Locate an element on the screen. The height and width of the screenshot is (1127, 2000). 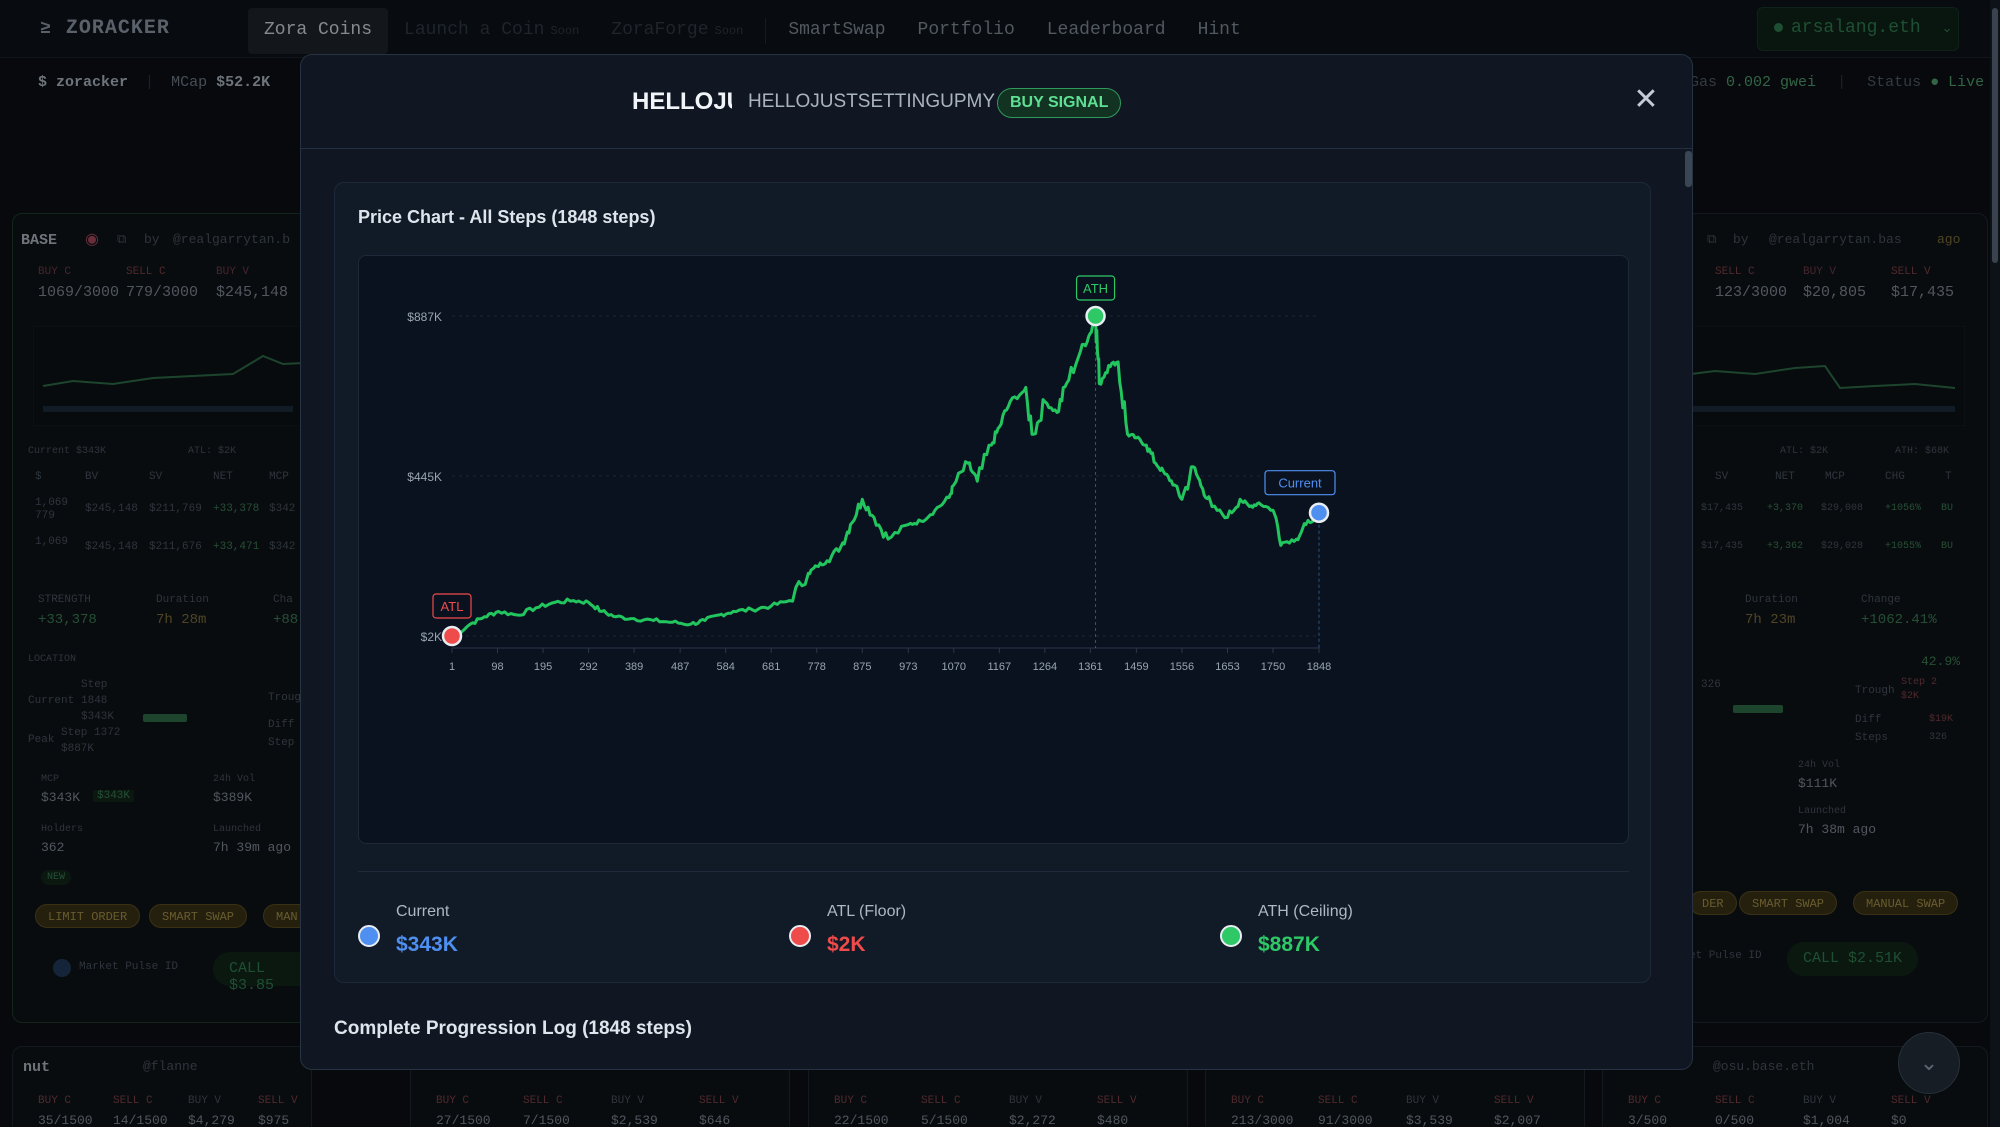
legend-label: ATL (Floor) is located at coordinates (867, 911).